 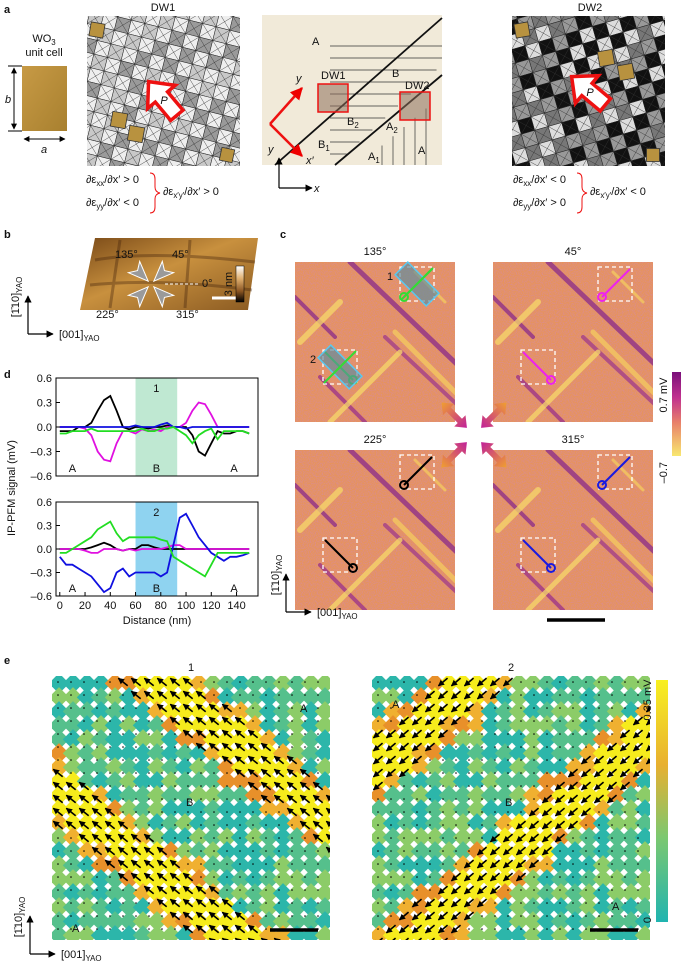 I want to click on label-part: 1, so click(x=377, y=160).